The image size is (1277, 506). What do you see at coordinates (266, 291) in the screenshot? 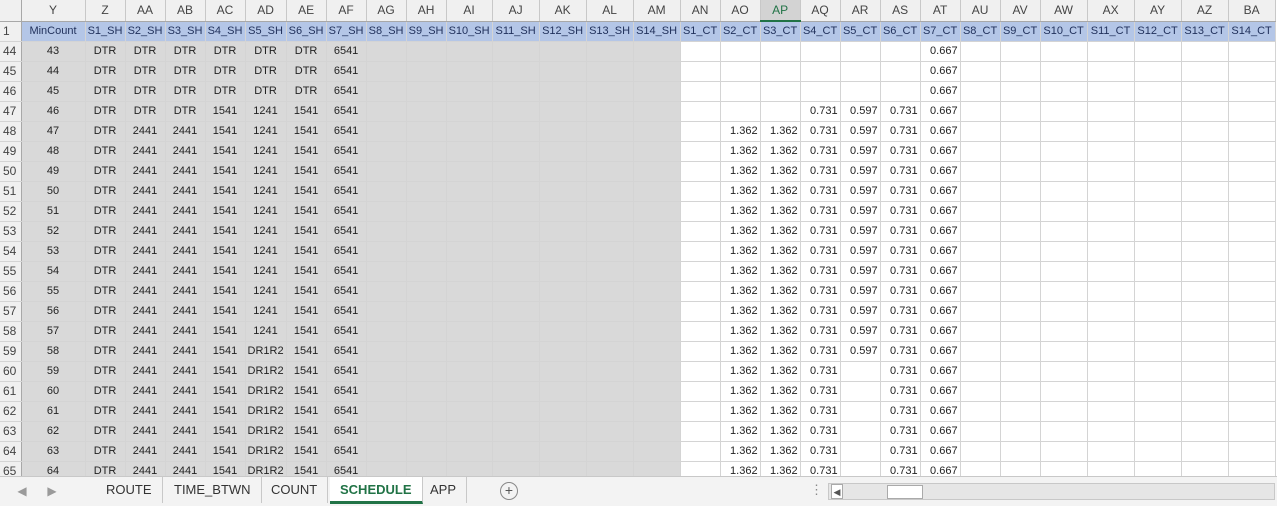
I see `grid-cell: 1241` at bounding box center [266, 291].